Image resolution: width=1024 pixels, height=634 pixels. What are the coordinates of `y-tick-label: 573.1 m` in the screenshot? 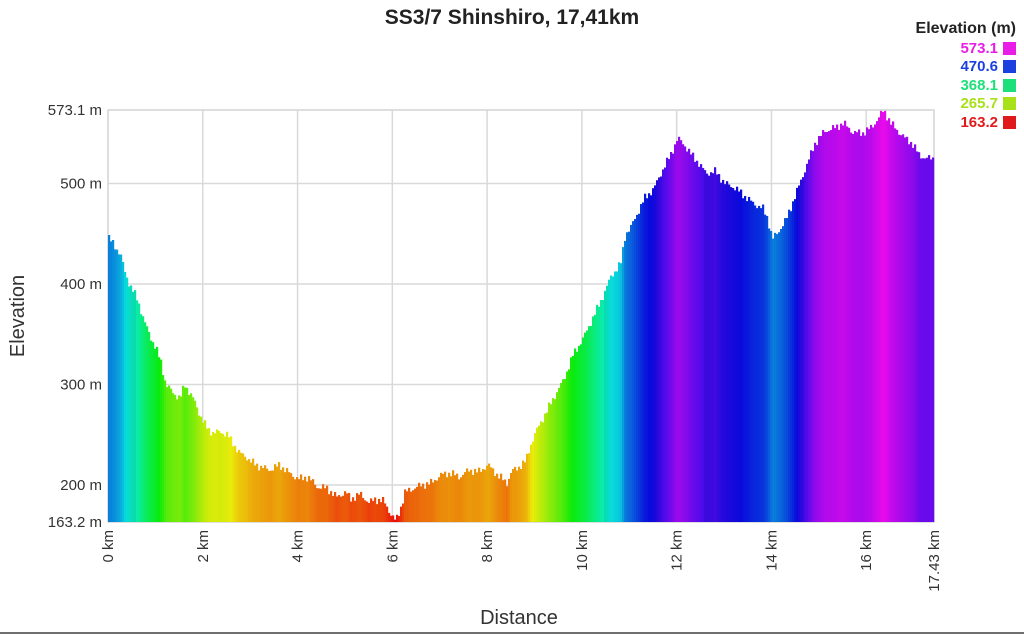 It's located at (75, 110).